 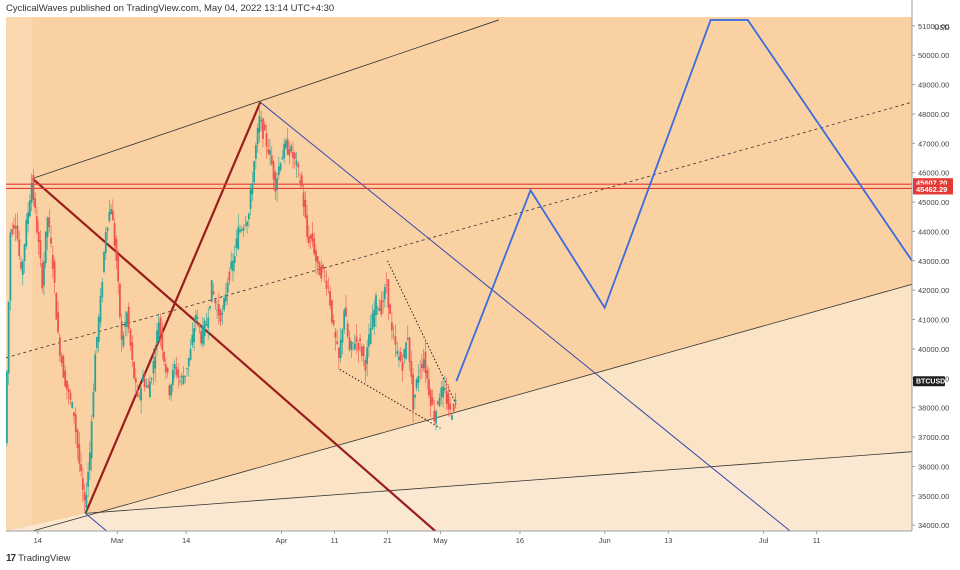 I want to click on tradingview-brand: 17 TradingView, so click(x=38, y=558).